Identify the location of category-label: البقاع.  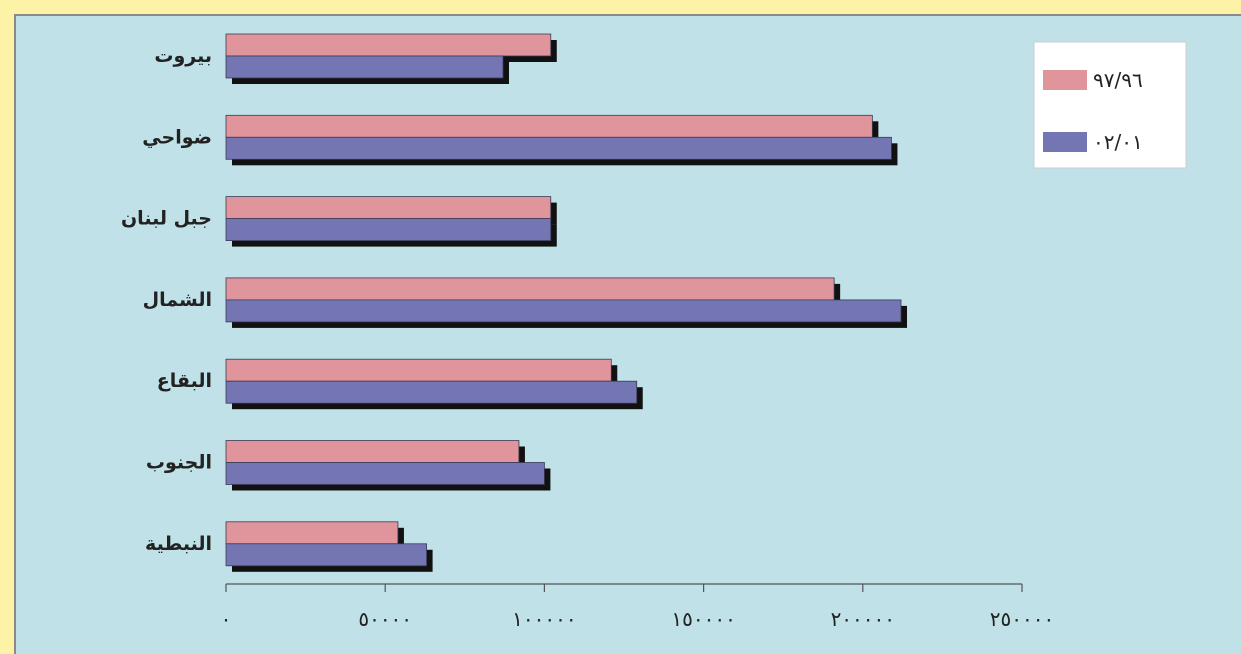
(184, 381).